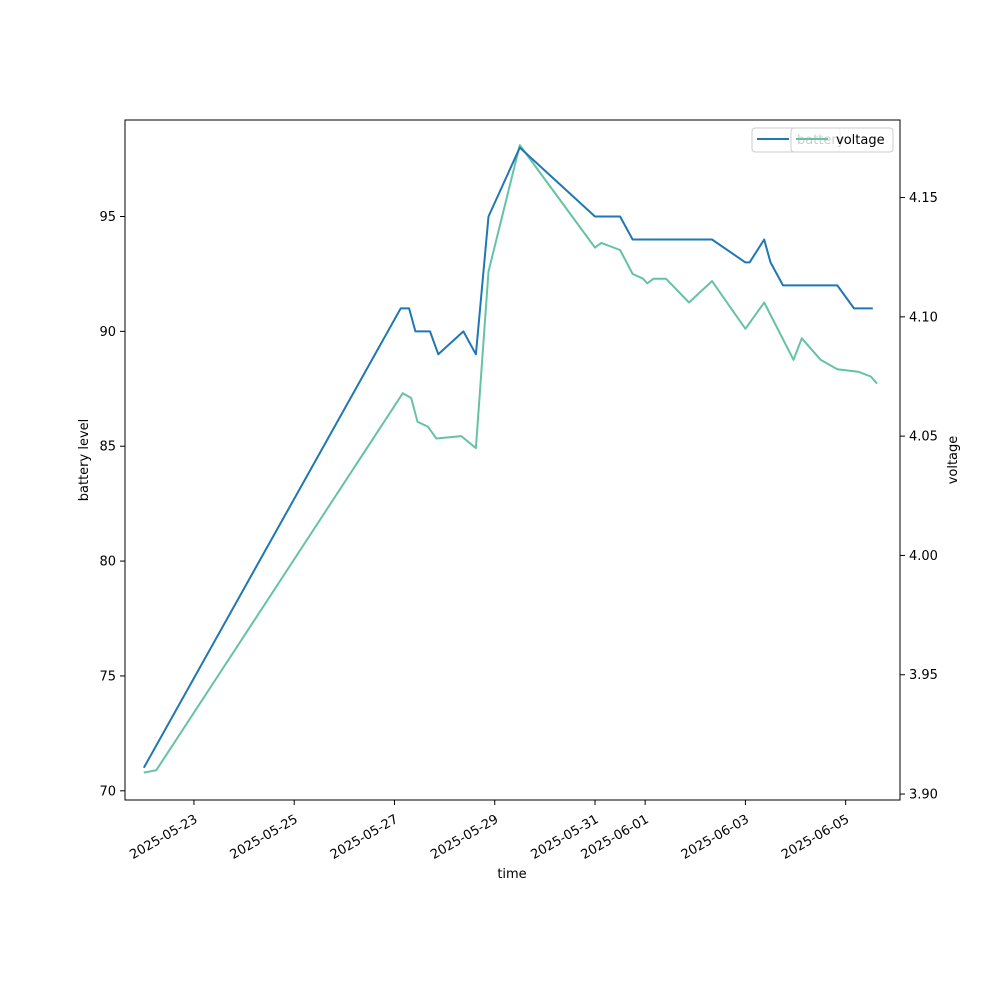 Image resolution: width=1000 pixels, height=1000 pixels. Describe the element at coordinates (107, 676) in the screenshot. I see `y-tick-label-left: 75` at that location.